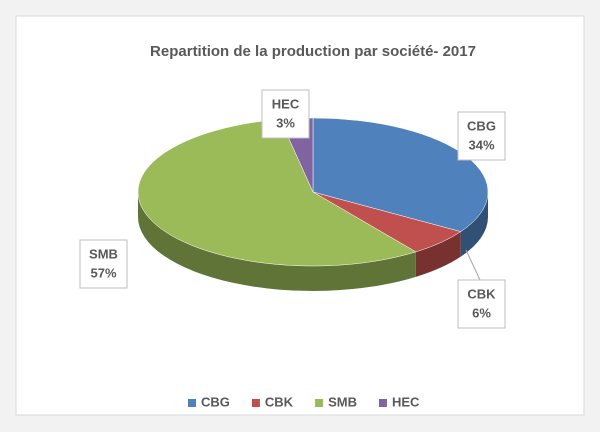  I want to click on data-label-value: 3%, so click(285, 122).